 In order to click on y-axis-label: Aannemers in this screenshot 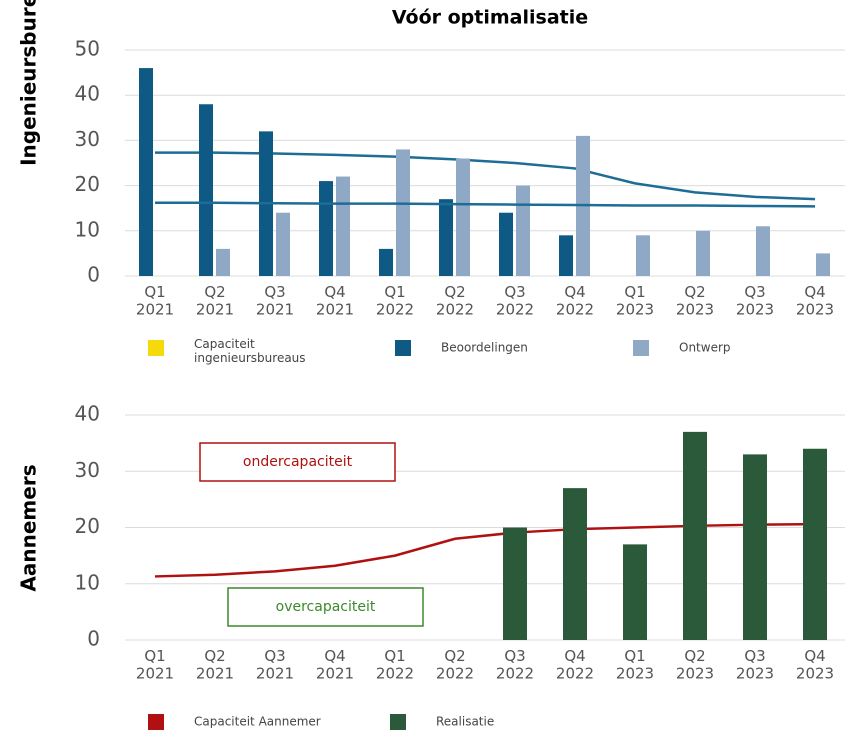, I will do `click(29, 527)`.